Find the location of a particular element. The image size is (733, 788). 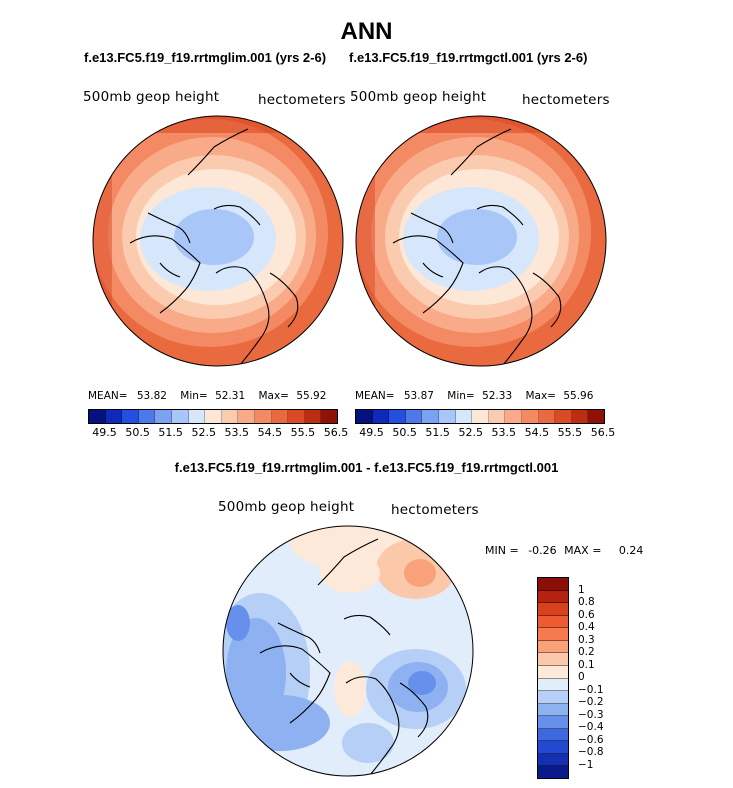

left-colorbar-ticks: 49.5 50.5 51.5 52.5 53.5 54.5 55.5 56.5 is located at coordinates (218, 433).